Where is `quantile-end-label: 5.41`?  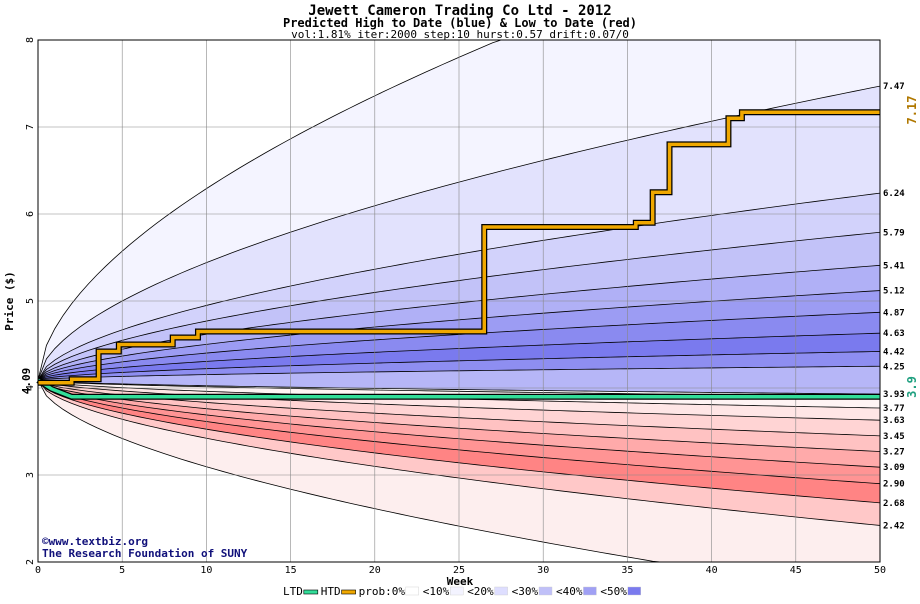
quantile-end-label: 5.41 is located at coordinates (894, 266).